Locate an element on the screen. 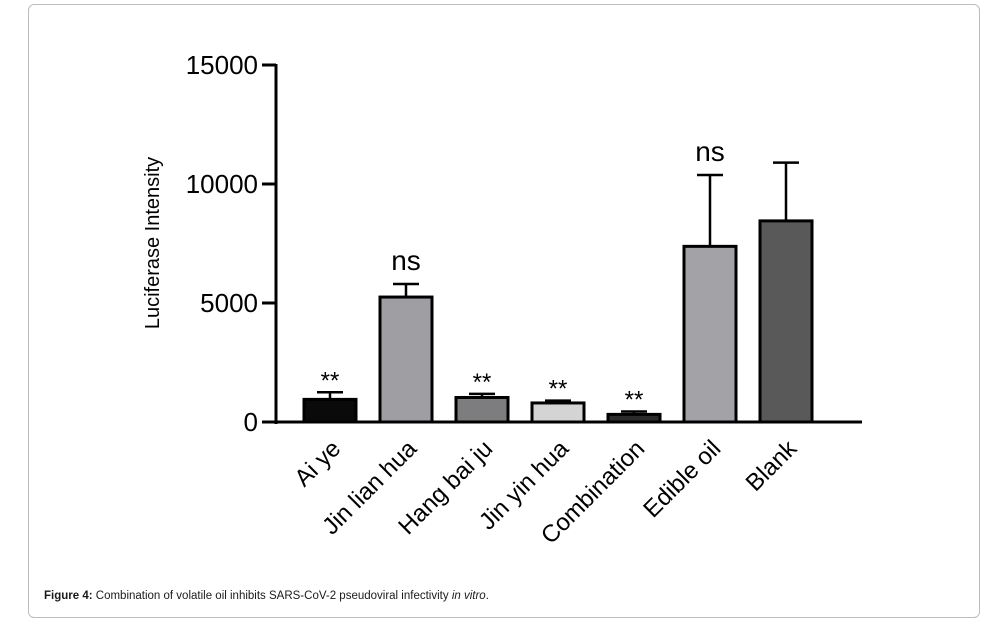 The image size is (994, 630). y-tick-label: 10000 is located at coordinates (222, 184).